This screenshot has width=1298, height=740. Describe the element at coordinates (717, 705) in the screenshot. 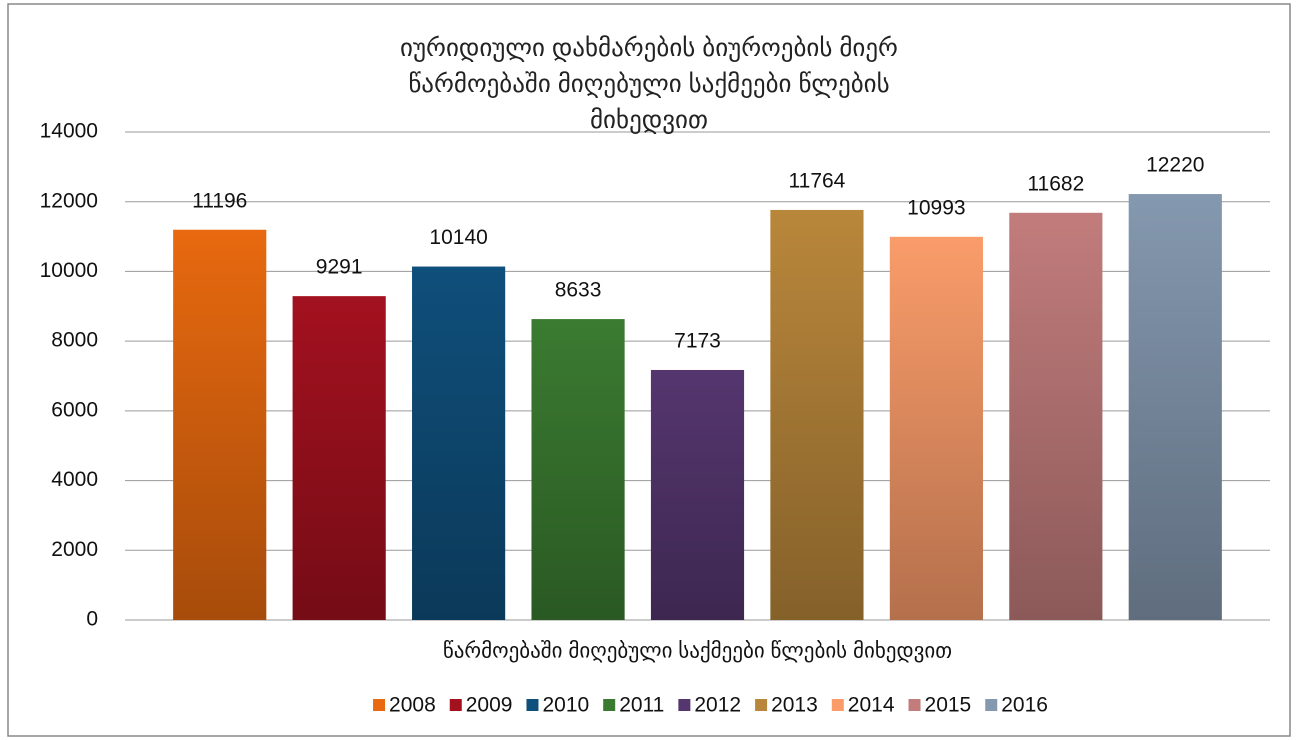

I see `legend-label: 2012` at that location.